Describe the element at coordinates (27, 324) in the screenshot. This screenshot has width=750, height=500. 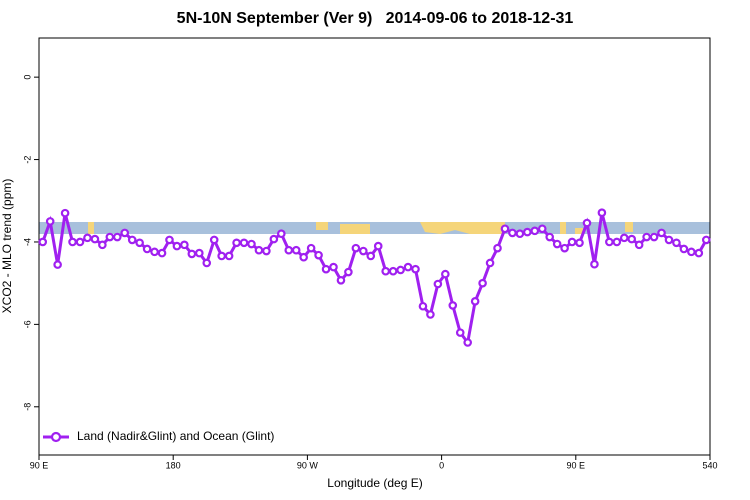
I see `y-tick-label: -6` at that location.